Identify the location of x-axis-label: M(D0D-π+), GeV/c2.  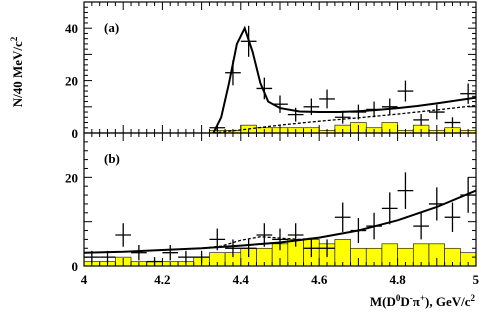
(423, 301).